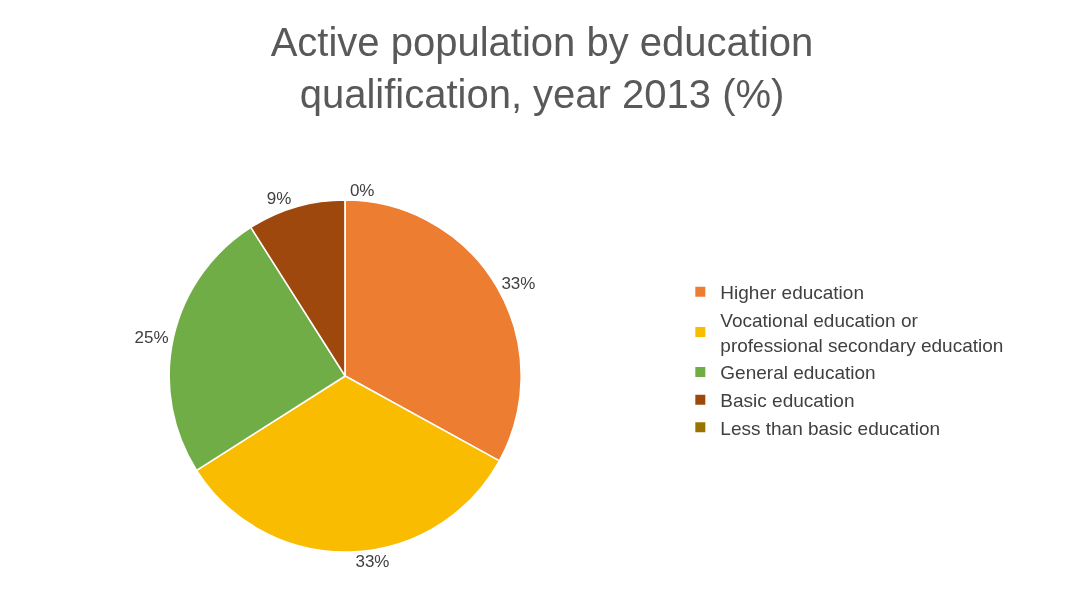  I want to click on legend-label: Vocational education or professional secondary education, so click(862, 332).